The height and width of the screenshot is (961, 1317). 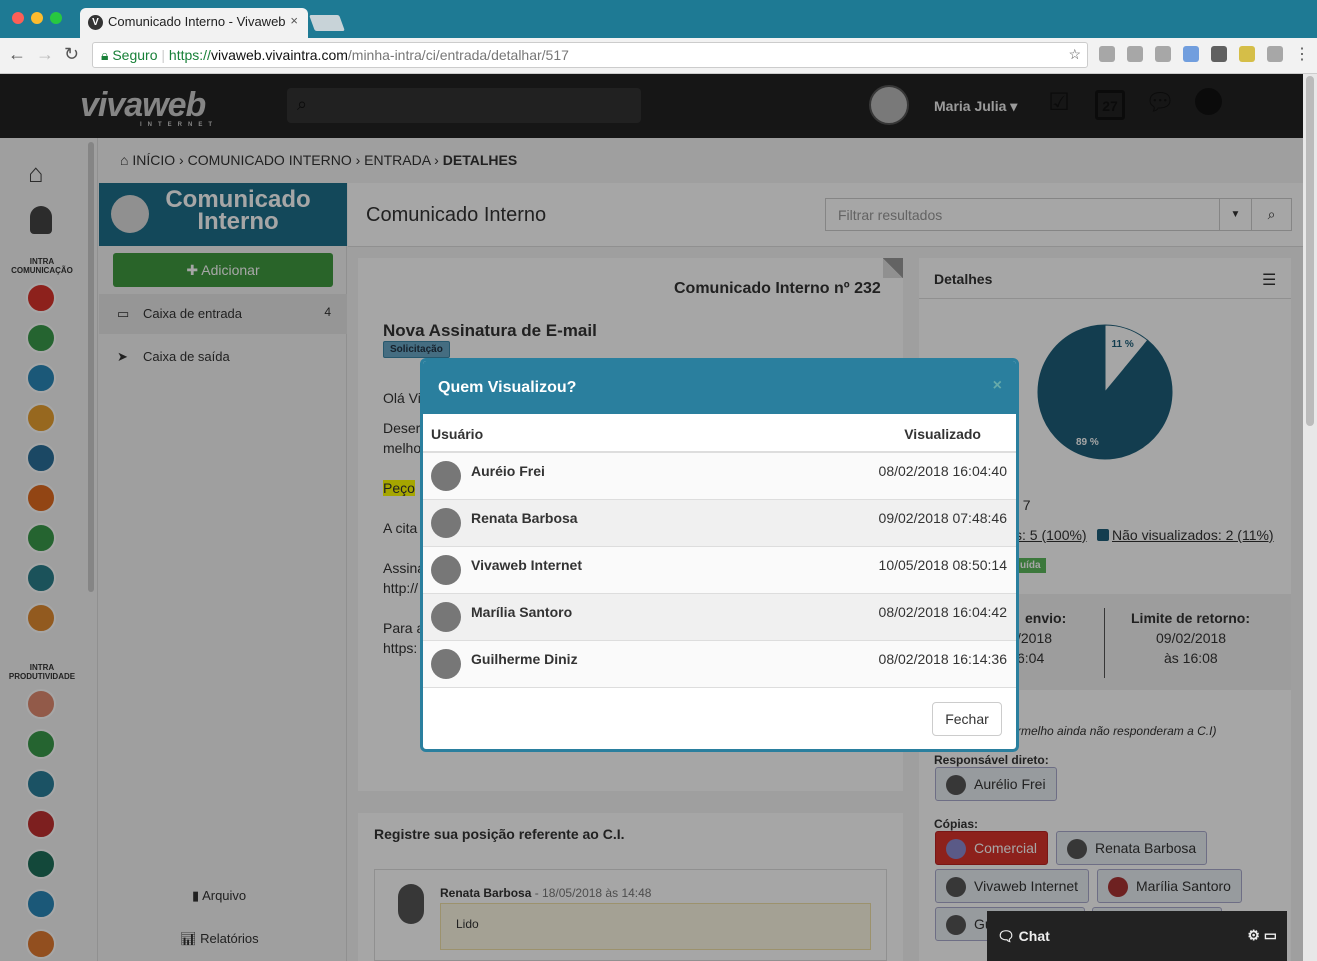 What do you see at coordinates (1074, 54) in the screenshot?
I see `bookmark-star-icon: ☆` at bounding box center [1074, 54].